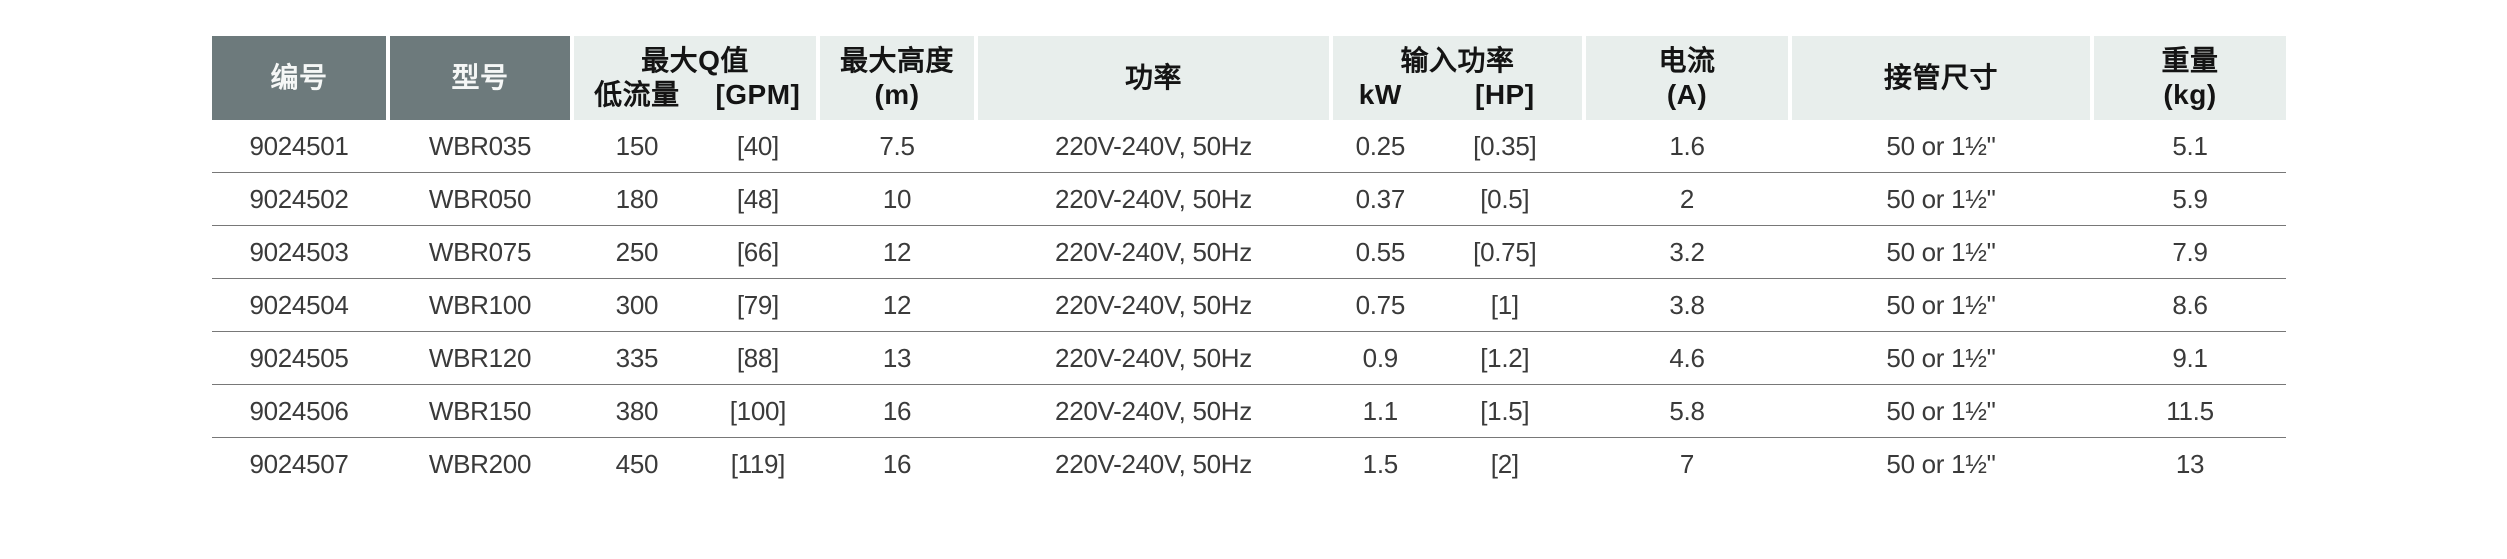 The height and width of the screenshot is (559, 2507). Describe the element at coordinates (757, 145) in the screenshot. I see `cell-q-gpm: [40]` at that location.